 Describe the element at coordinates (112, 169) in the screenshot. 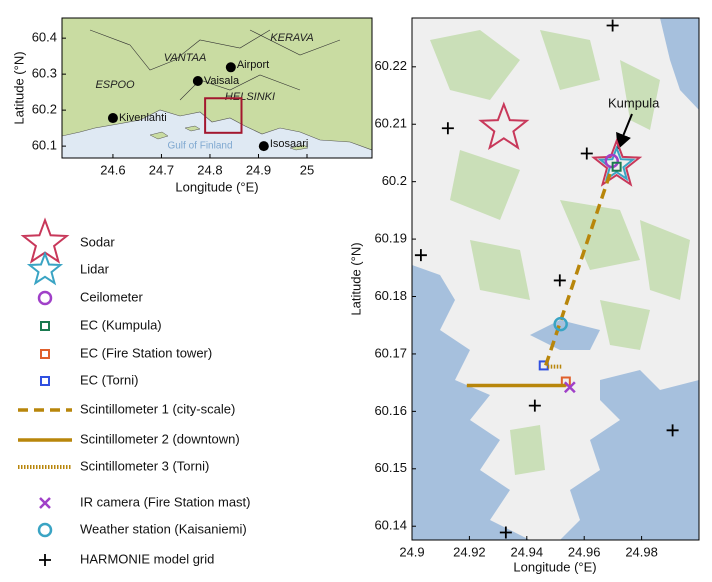

I see `x-tick-label: 24.6` at that location.